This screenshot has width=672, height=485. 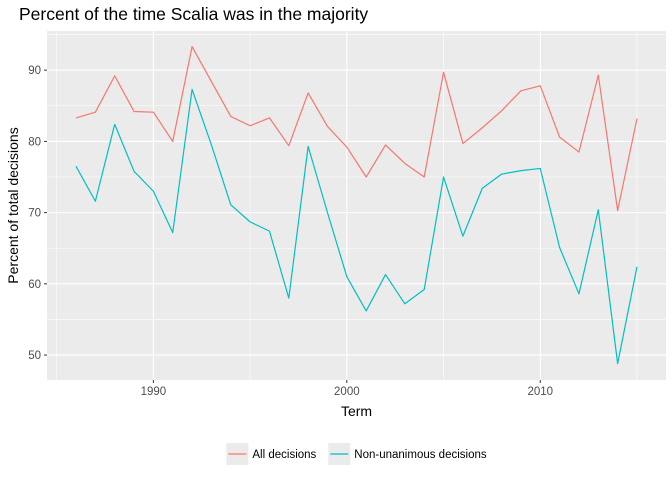 What do you see at coordinates (420, 455) in the screenshot?
I see `legend-label-1: Non-unanimous decisions` at bounding box center [420, 455].